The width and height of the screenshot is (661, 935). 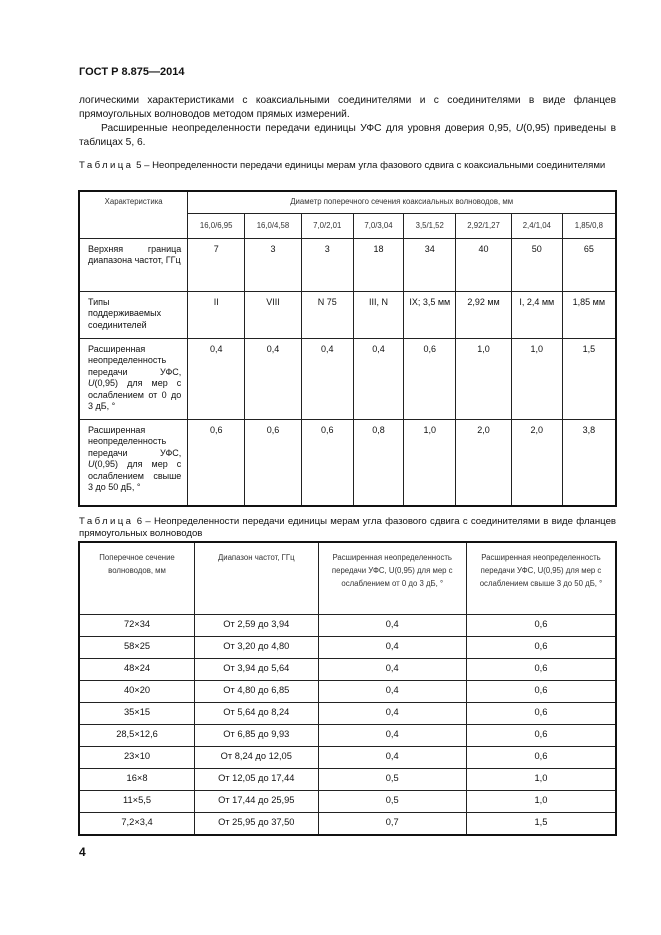 I want to click on table-row: 23×10 От 8,24 до 12,05 0,4 0,6, so click(x=347, y=757).